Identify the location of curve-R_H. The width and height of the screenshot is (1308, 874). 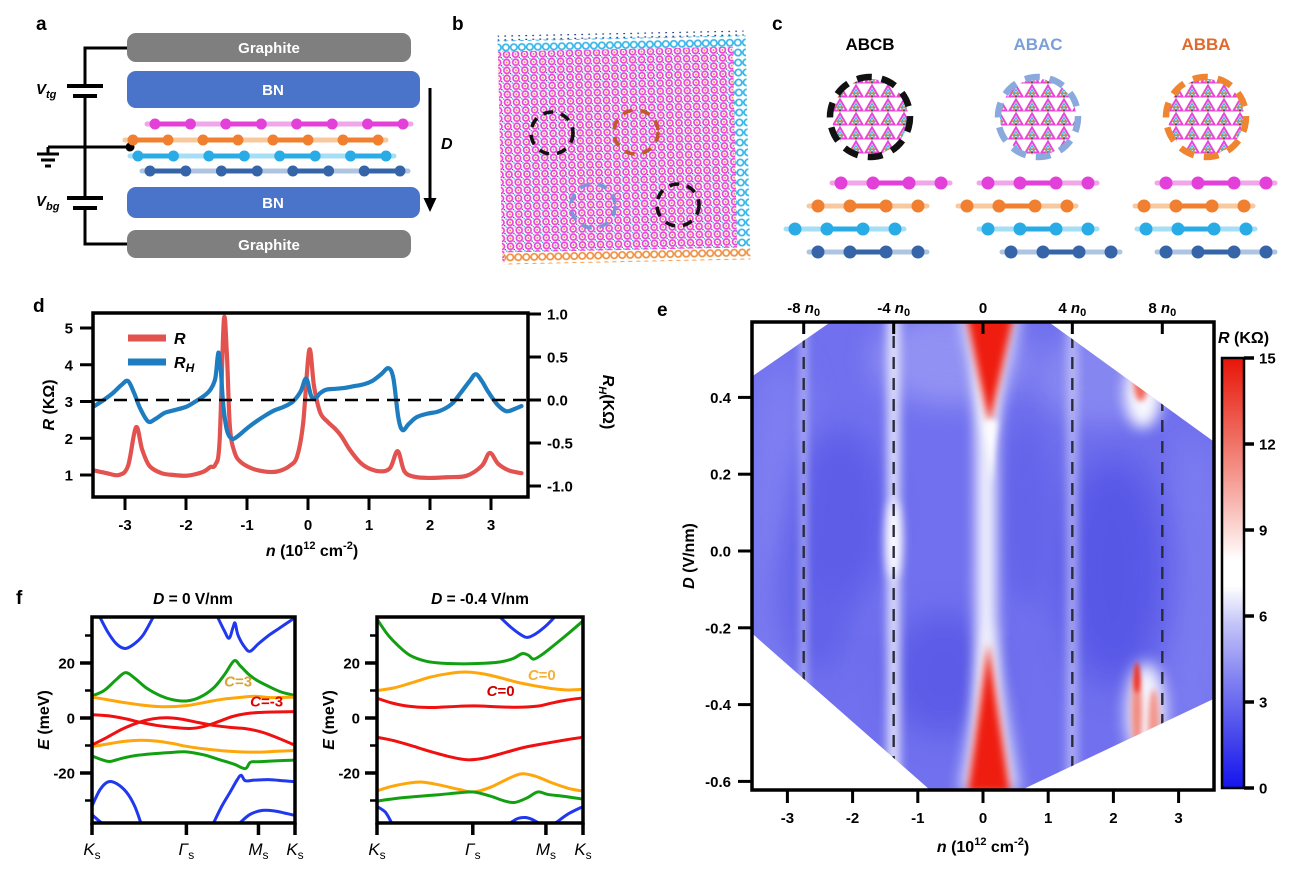
(308, 396).